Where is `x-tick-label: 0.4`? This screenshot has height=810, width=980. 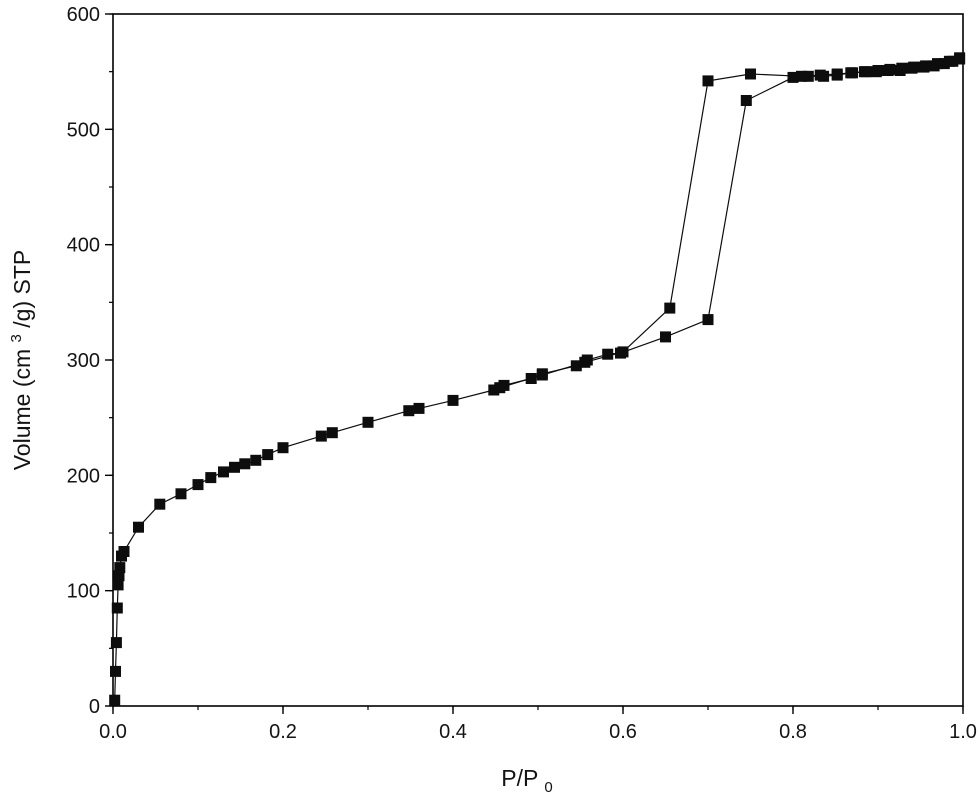
x-tick-label: 0.4 is located at coordinates (453, 732).